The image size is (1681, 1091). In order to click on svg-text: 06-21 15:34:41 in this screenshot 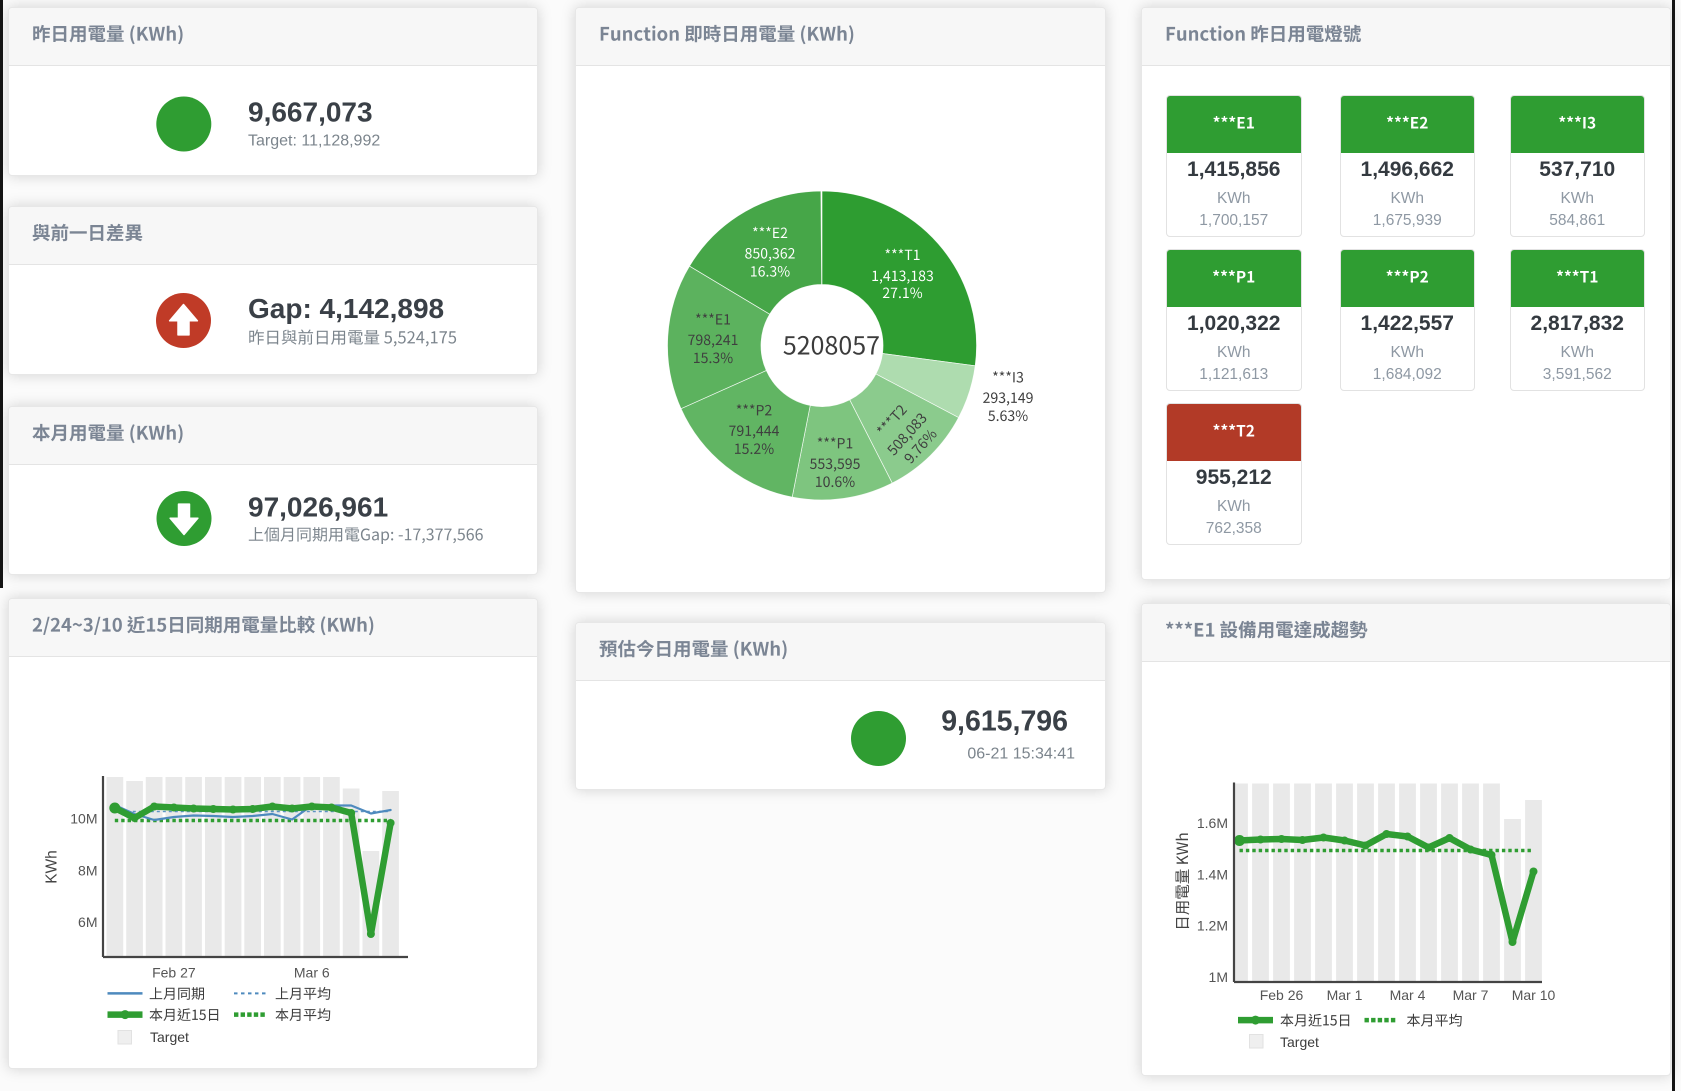, I will do `click(1021, 754)`.